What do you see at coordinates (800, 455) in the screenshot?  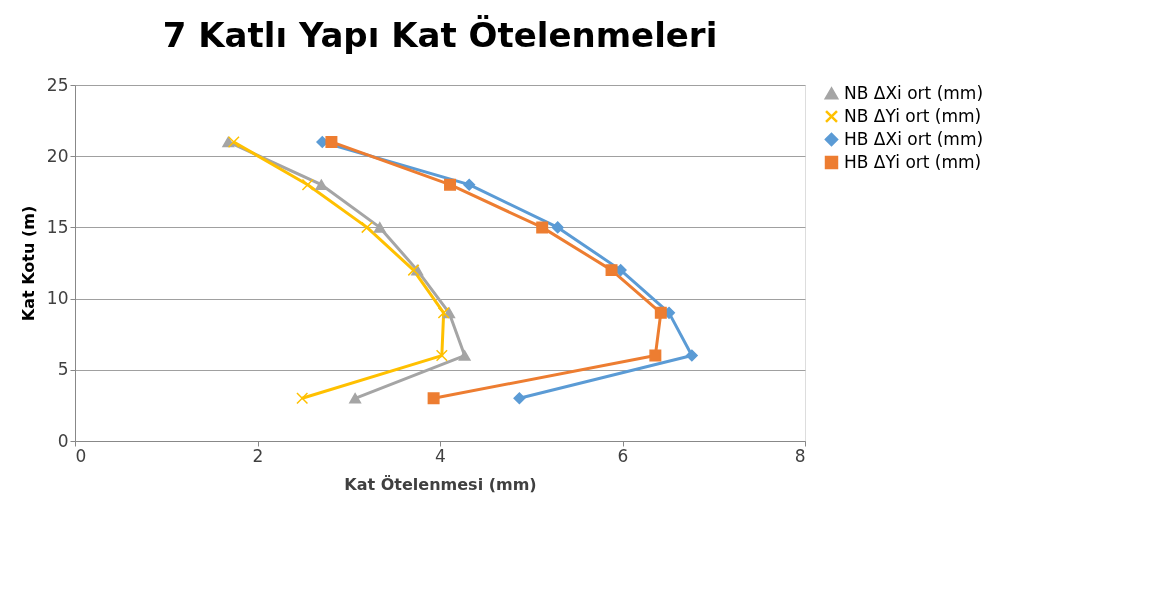 I see `x-tick-label: 8` at bounding box center [800, 455].